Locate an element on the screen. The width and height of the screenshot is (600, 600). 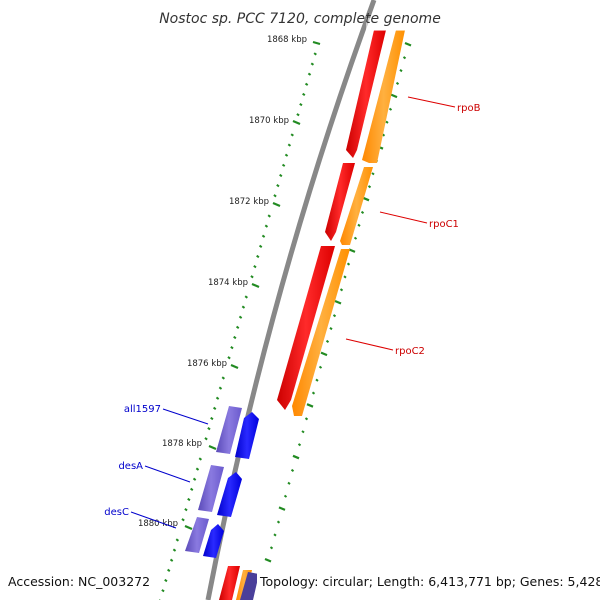
gene-all1597-cds-feature is located at coordinates (229, 430).